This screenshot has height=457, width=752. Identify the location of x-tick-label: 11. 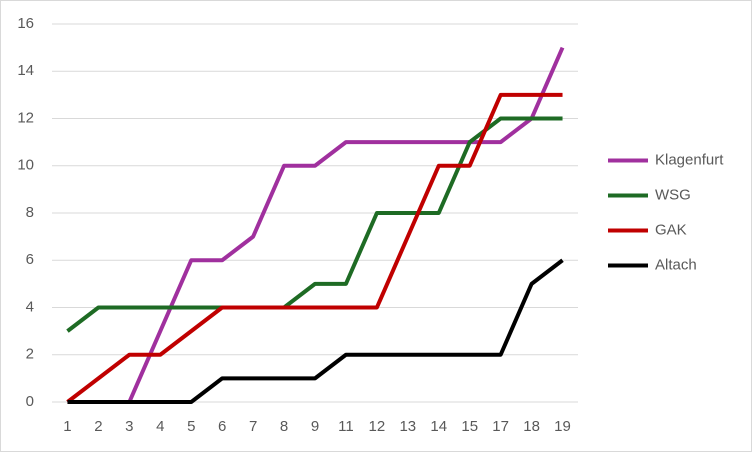
(346, 426).